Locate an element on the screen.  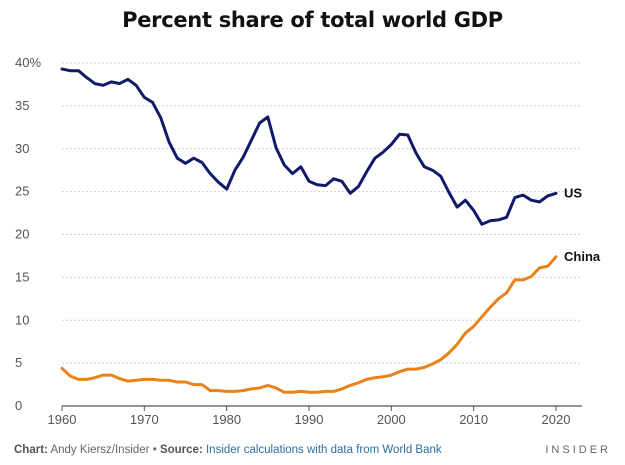
series-labels: US China is located at coordinates (582, 224).